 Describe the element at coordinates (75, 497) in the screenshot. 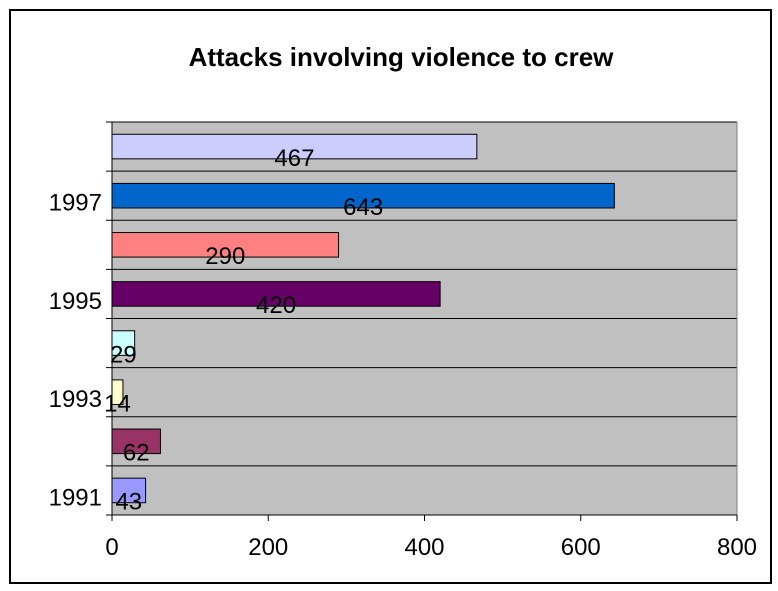

I see `y-tick-label-1991: 1991` at that location.